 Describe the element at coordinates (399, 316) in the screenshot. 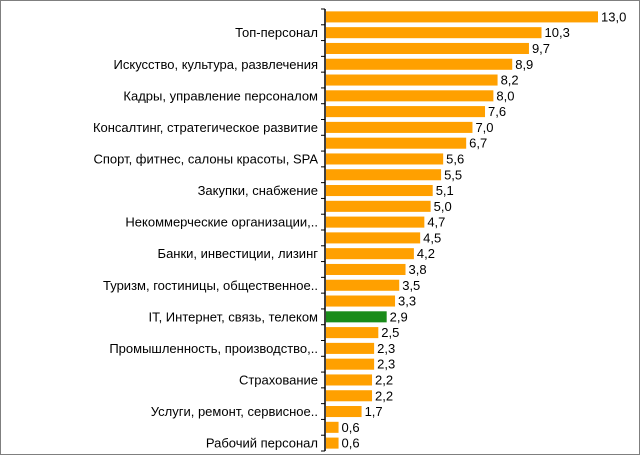

I see `value-label-19: 2,9` at that location.